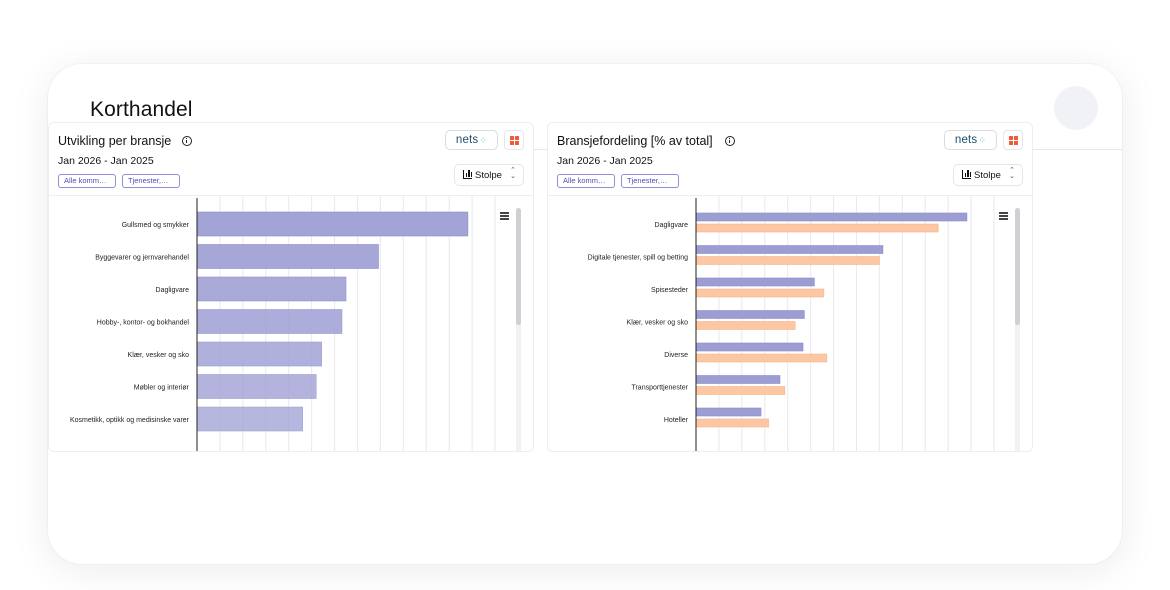 The width and height of the screenshot is (1170, 590). What do you see at coordinates (162, 388) in the screenshot?
I see `category-label: Møbler og interiør` at bounding box center [162, 388].